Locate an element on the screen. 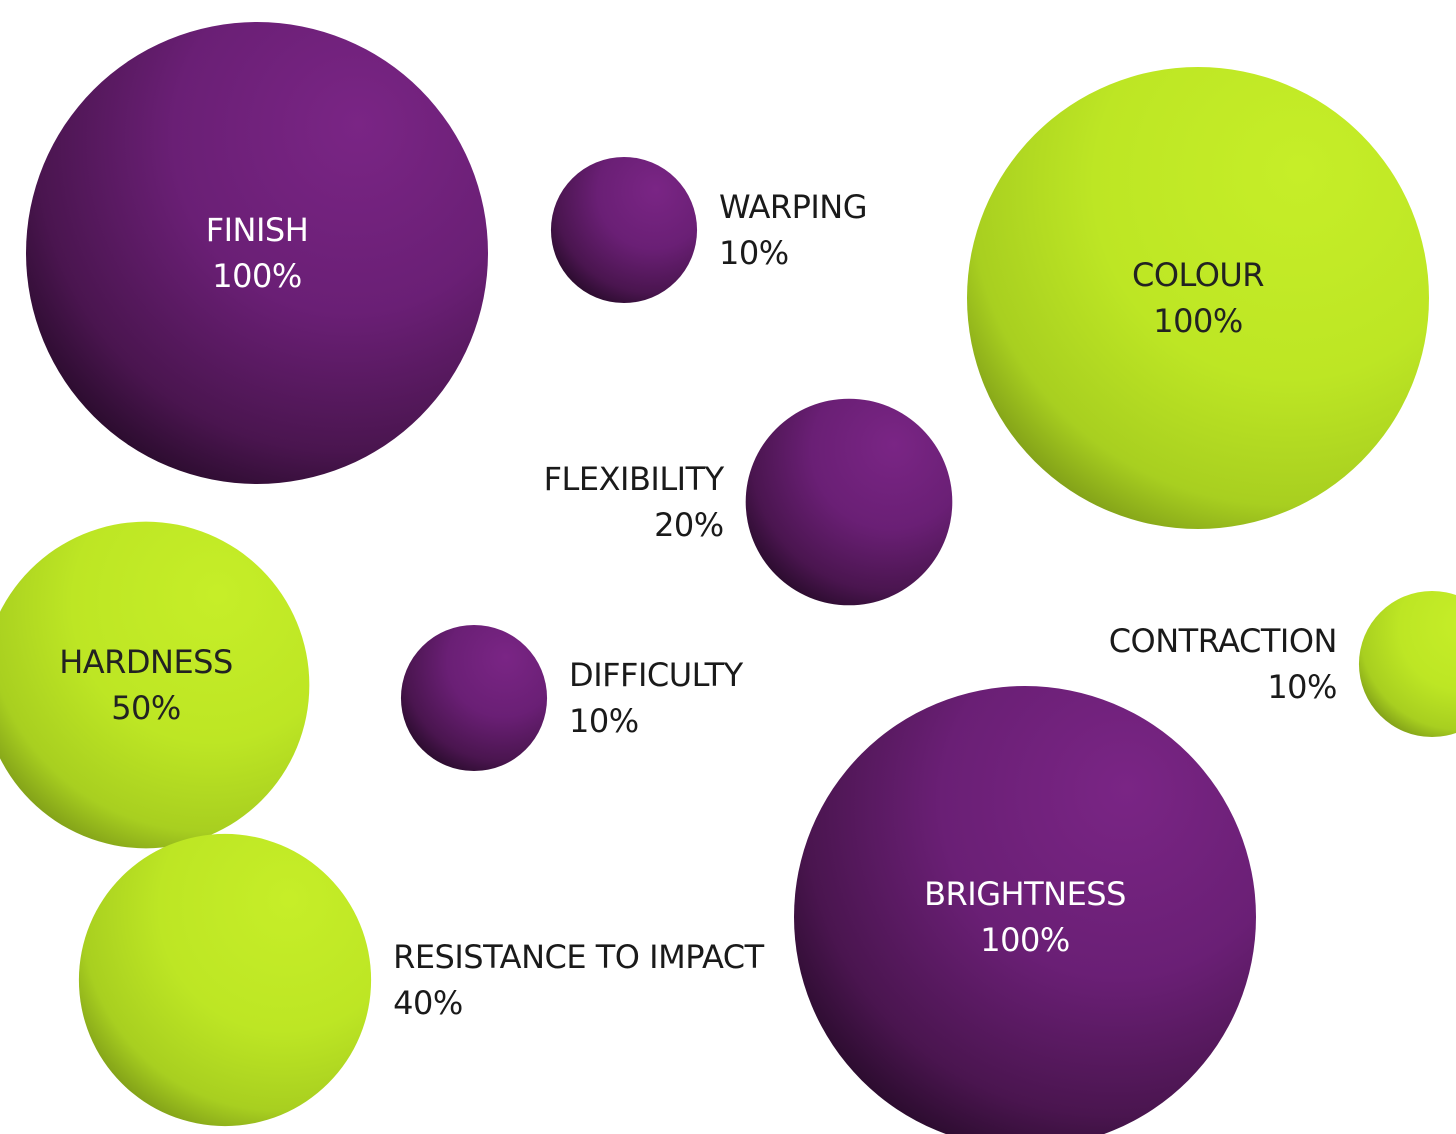  bubble-difficulty is located at coordinates (474, 698).